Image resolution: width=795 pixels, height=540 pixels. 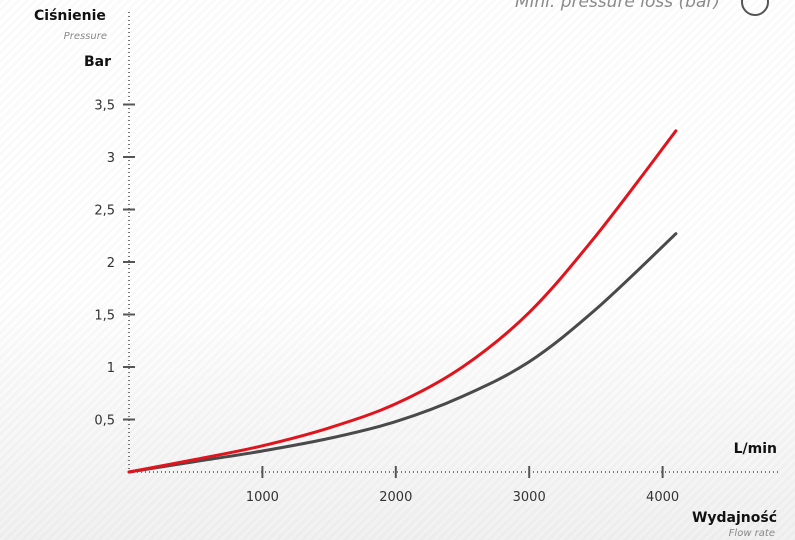 What do you see at coordinates (111, 263) in the screenshot?
I see `y-tick-label: 2` at bounding box center [111, 263].